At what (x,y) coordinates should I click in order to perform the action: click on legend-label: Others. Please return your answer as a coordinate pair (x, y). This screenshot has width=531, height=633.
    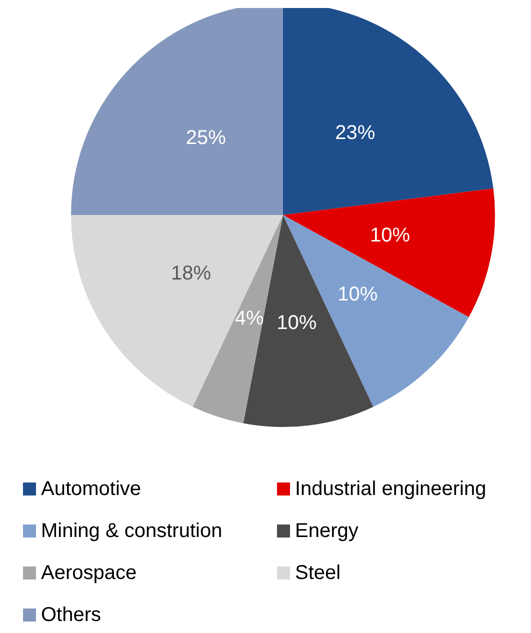
    Looking at the image, I should click on (71, 615).